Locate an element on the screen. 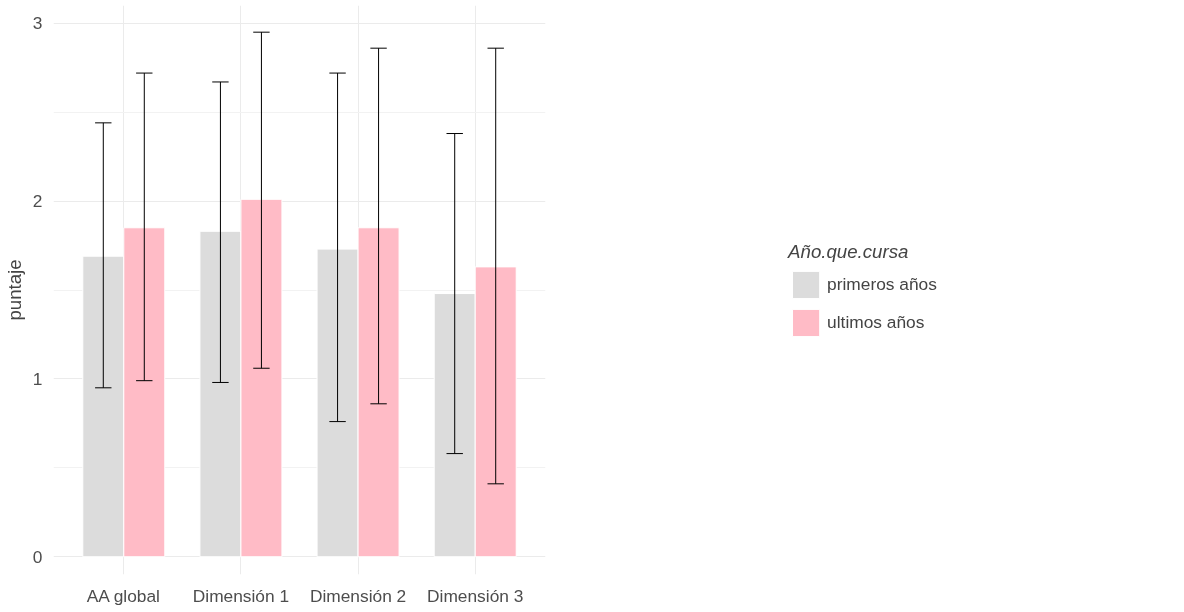  x-tick-label: Dimensión 2 is located at coordinates (358, 595).